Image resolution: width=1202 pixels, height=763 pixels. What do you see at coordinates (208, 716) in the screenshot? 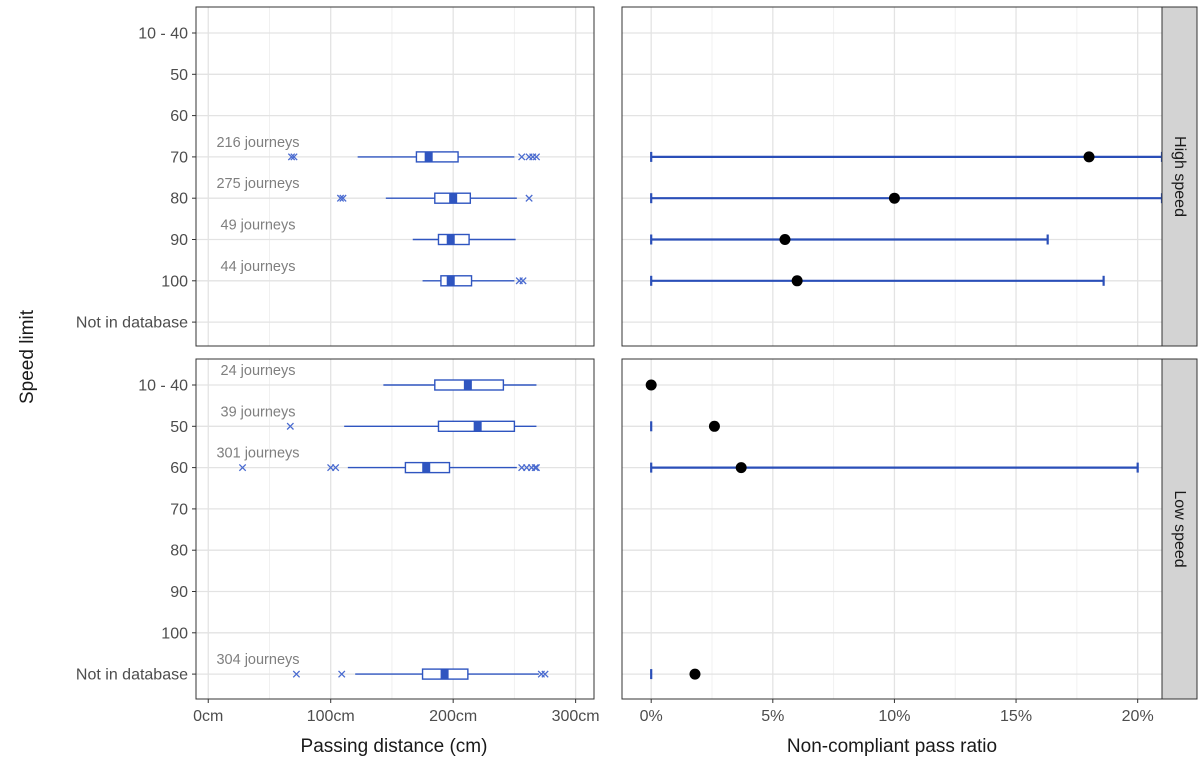
I see `x-tick-label-left: 0cm` at bounding box center [208, 716].